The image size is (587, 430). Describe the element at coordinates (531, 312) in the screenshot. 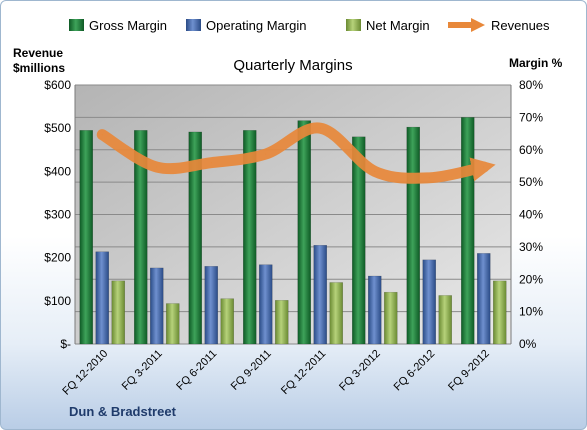

I see `right-tick-label: 10%` at that location.